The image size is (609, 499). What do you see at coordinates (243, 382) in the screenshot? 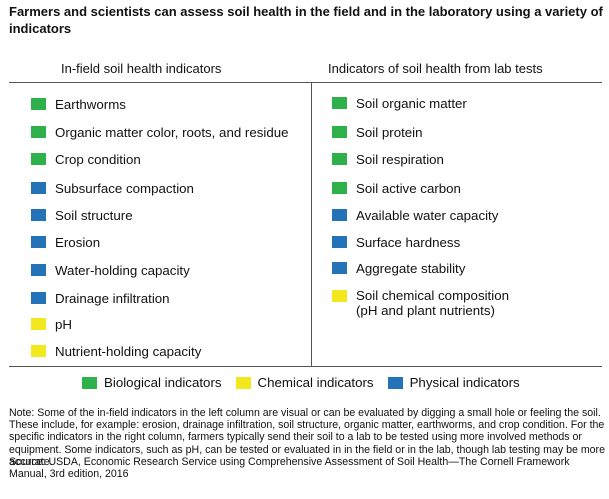
I see `legend-swatch-chemical` at bounding box center [243, 382].